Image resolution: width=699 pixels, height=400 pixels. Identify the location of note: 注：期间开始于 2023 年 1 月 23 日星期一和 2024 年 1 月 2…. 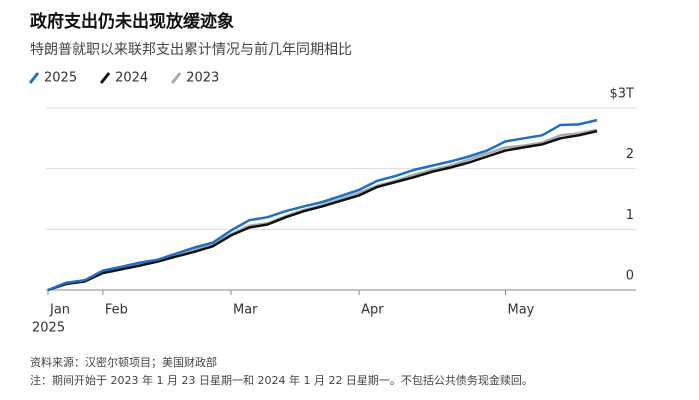
(281, 380).